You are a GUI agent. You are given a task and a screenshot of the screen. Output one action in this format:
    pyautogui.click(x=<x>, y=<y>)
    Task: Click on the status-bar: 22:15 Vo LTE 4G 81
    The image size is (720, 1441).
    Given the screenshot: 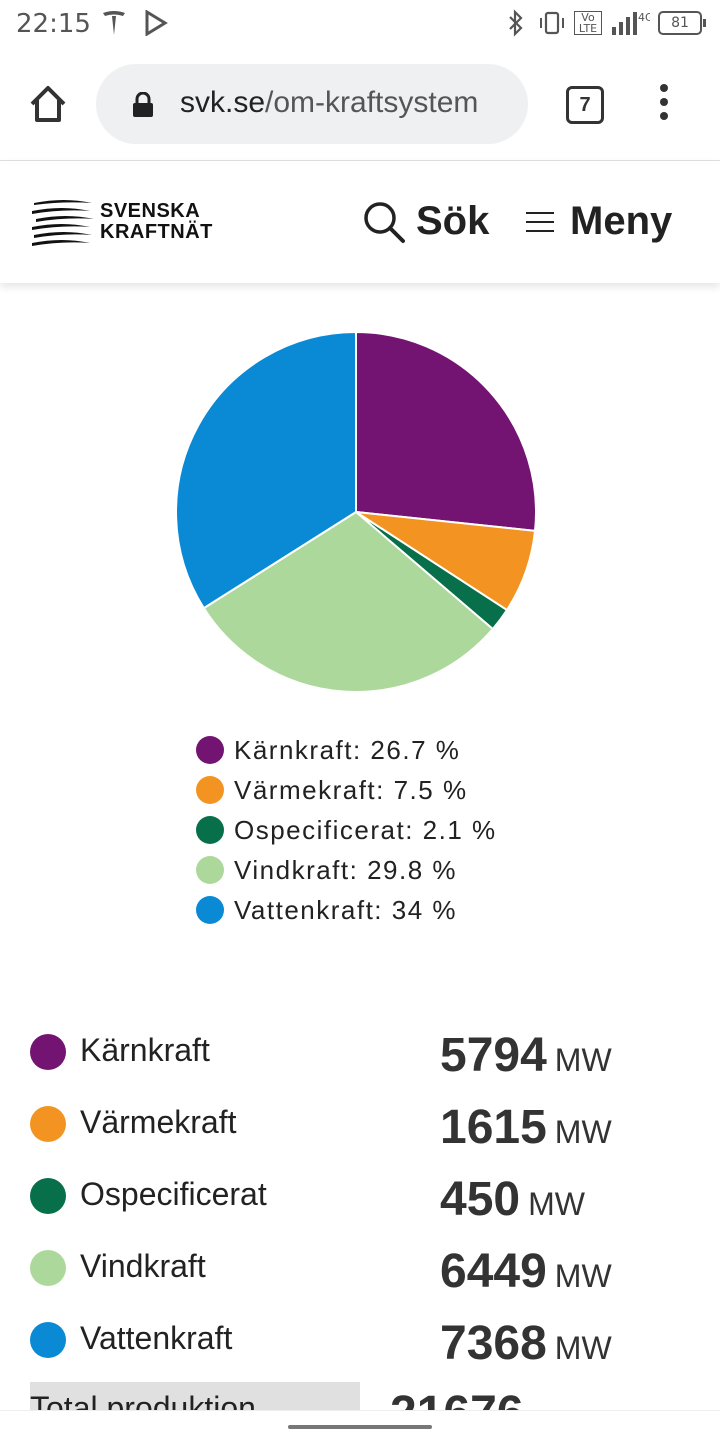 What is the action you would take?
    pyautogui.click(x=360, y=24)
    